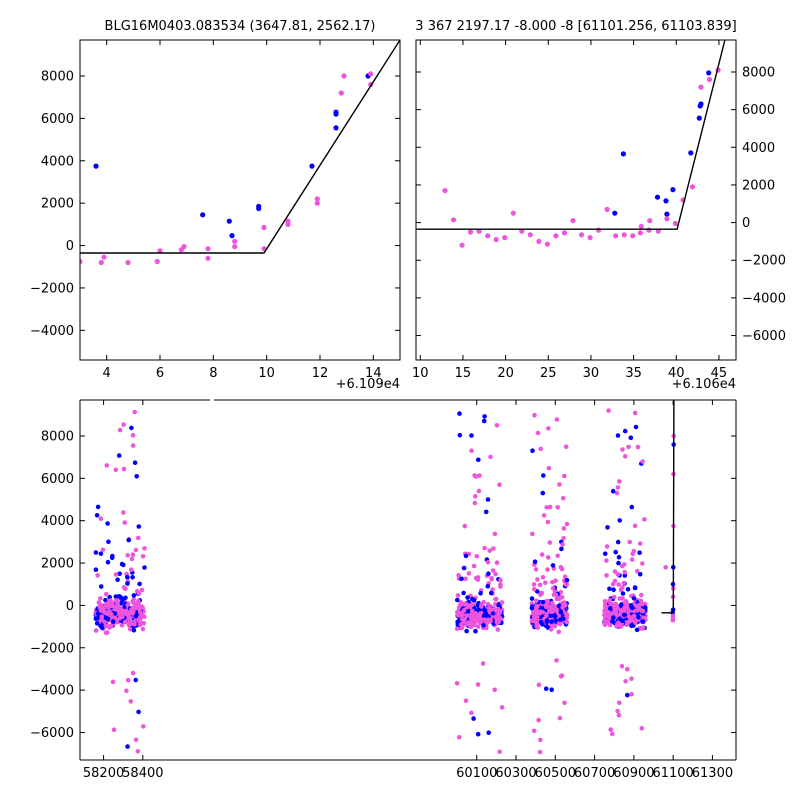 Image resolution: width=800 pixels, height=800 pixels. Describe the element at coordinates (571, 135) in the screenshot. I see `model-line` at that location.